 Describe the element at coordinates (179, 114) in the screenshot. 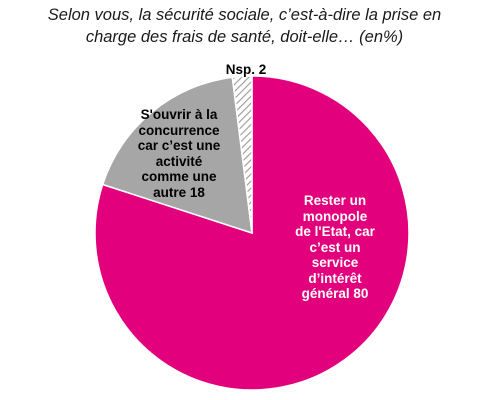

I see `slice-label-concurrence-line: S'ouvrir à la` at that location.